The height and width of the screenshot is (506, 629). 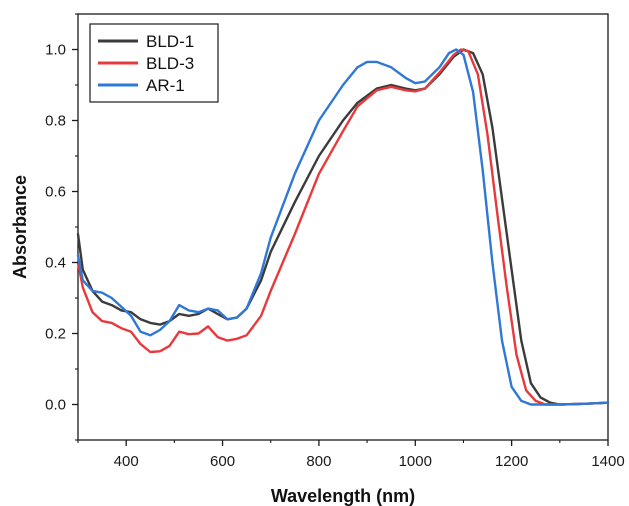 What do you see at coordinates (165, 85) in the screenshot?
I see `legend-label: AR-1` at bounding box center [165, 85].